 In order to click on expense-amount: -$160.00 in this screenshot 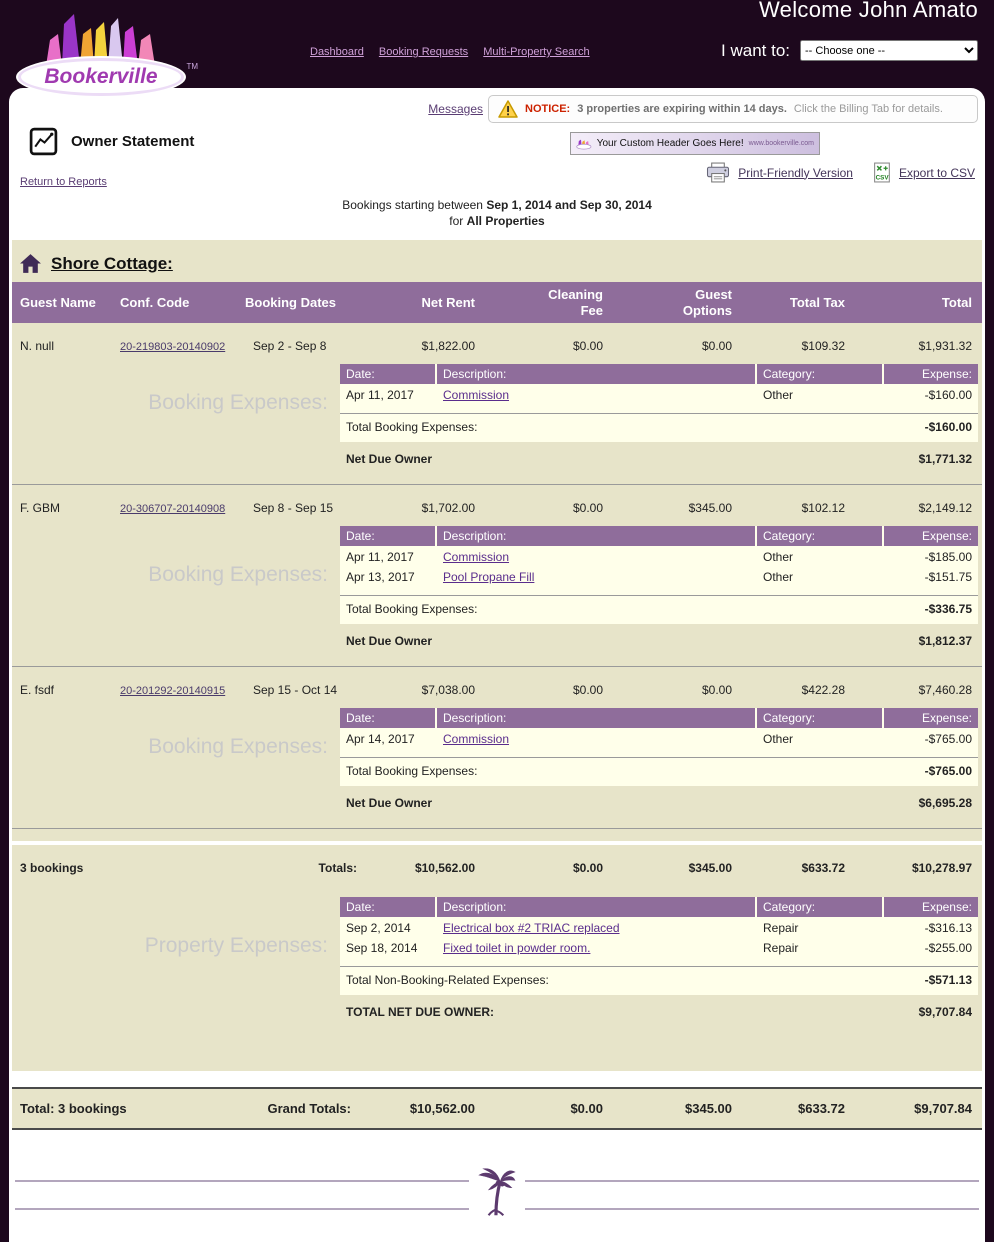, I will do `click(948, 395)`.